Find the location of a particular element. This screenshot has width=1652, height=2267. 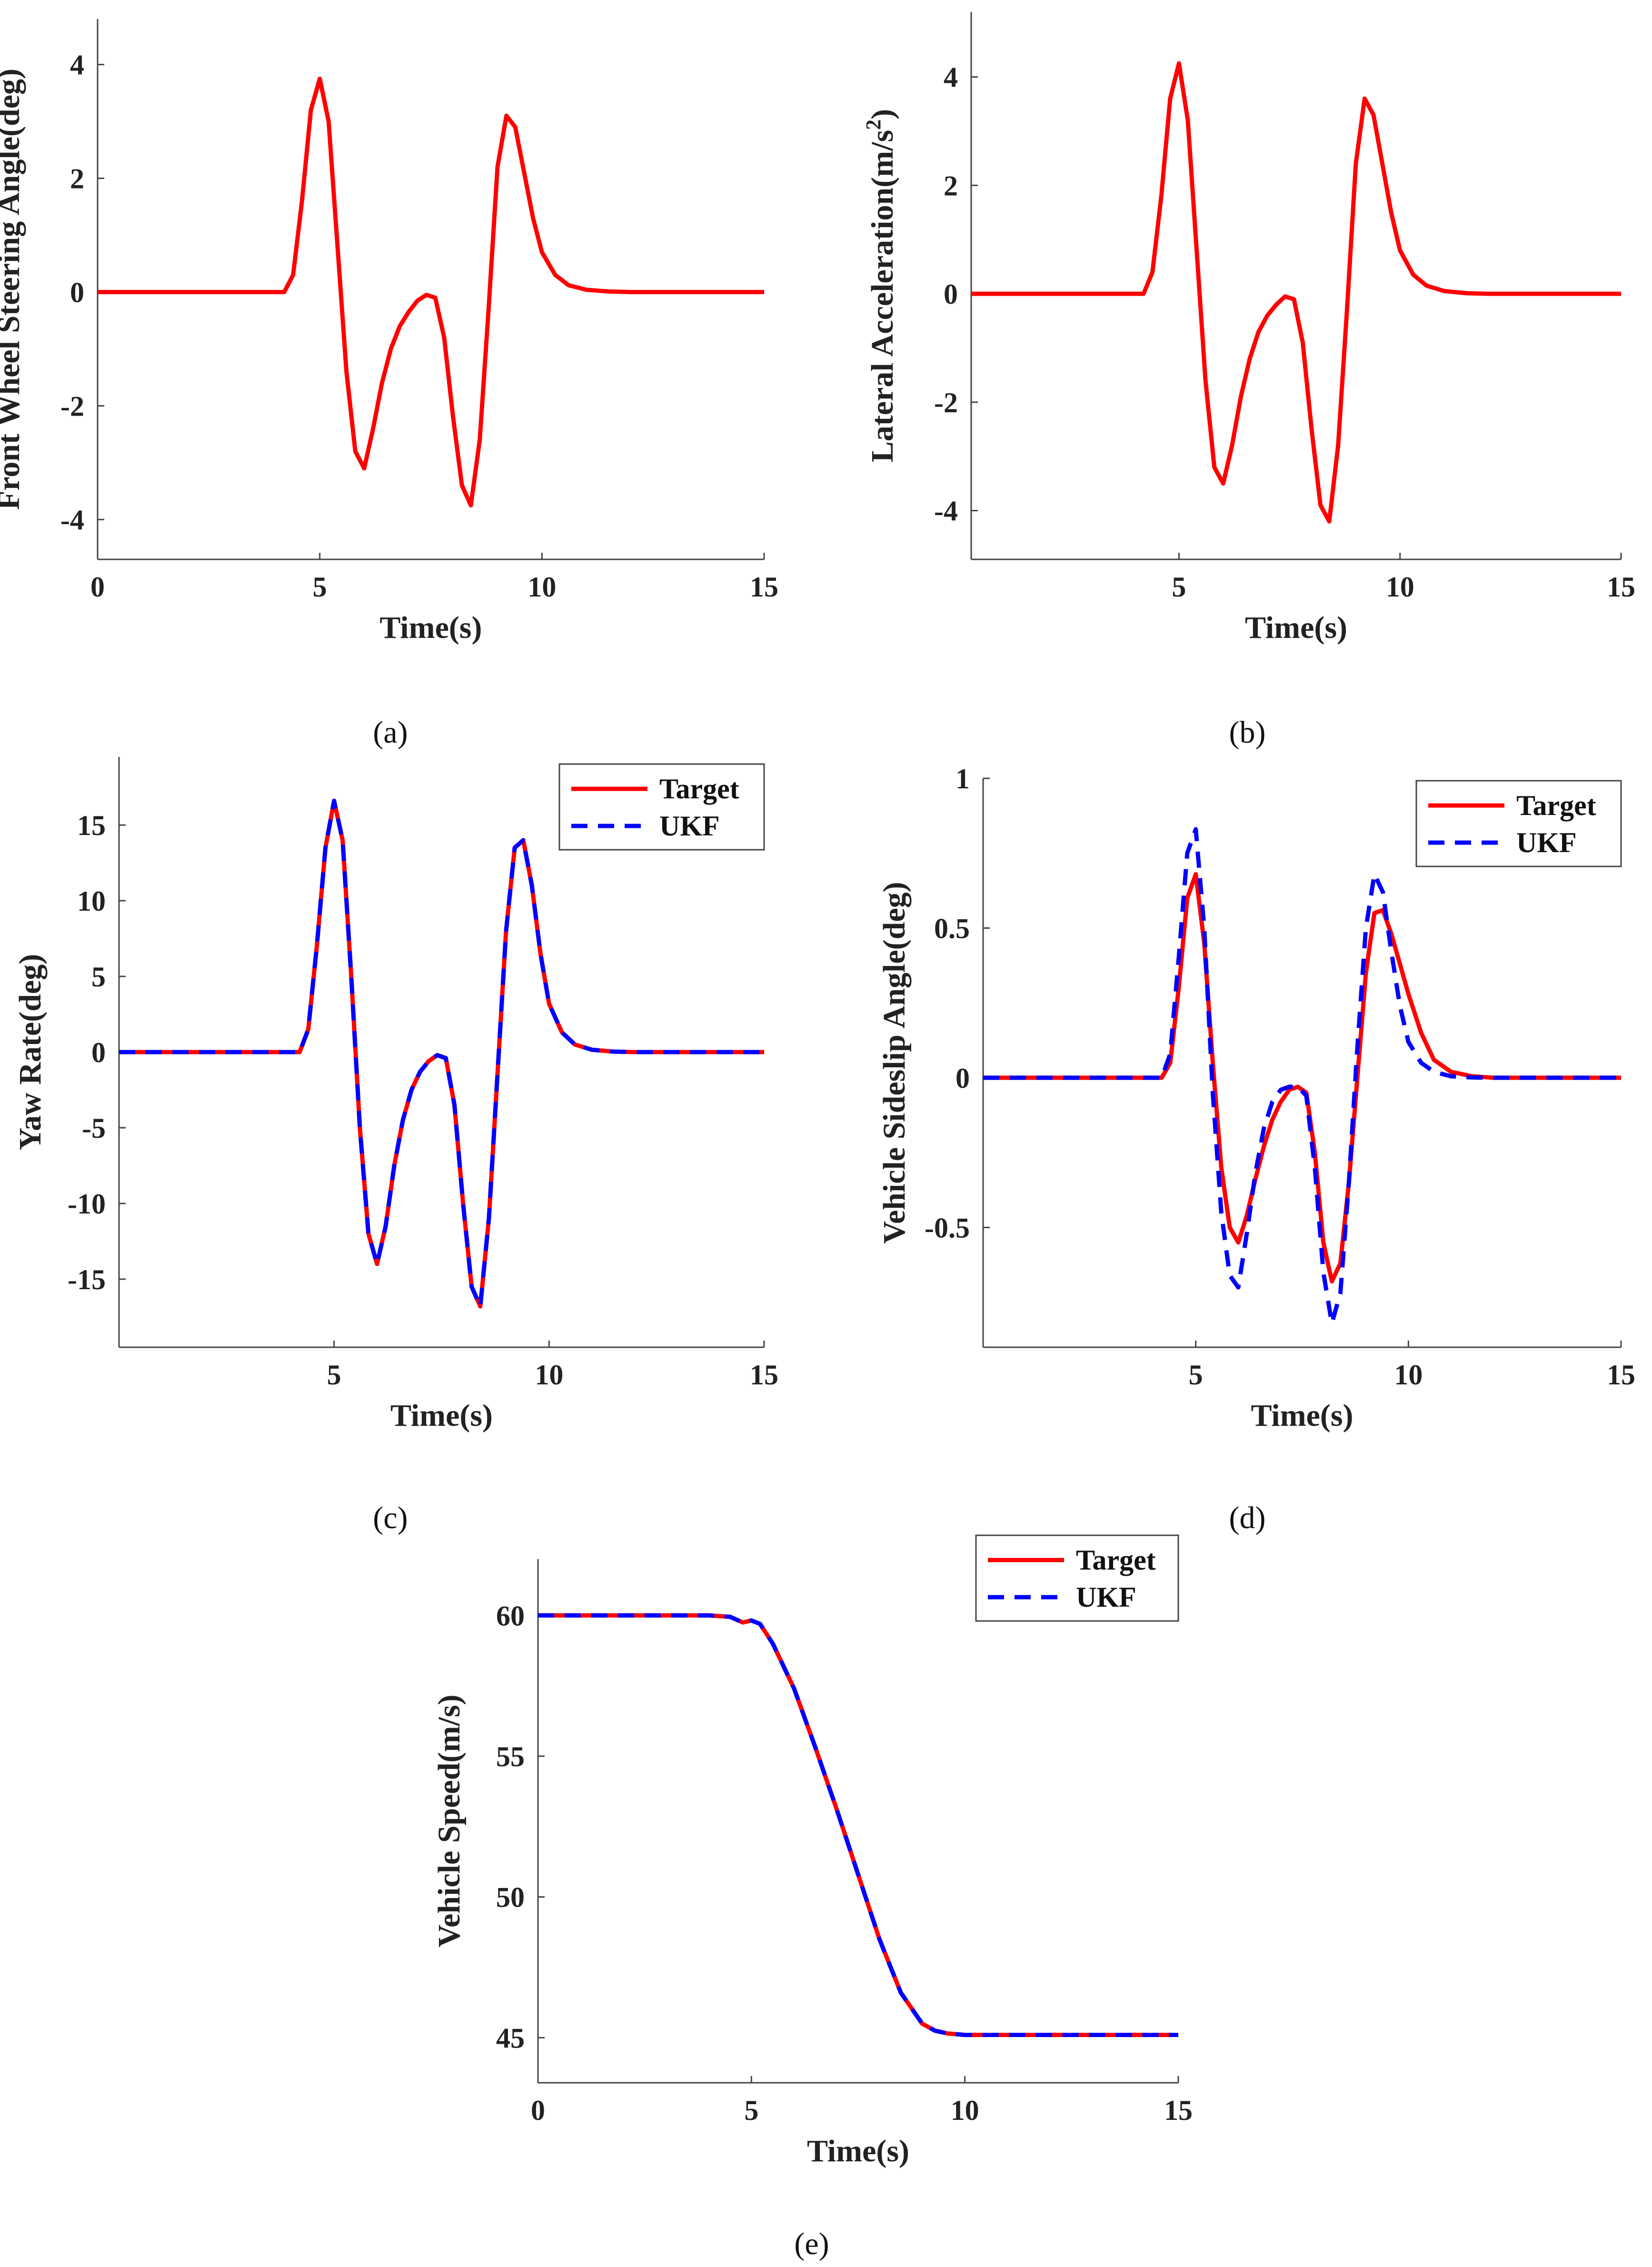

legend-d: Target UKF is located at coordinates (1519, 823).